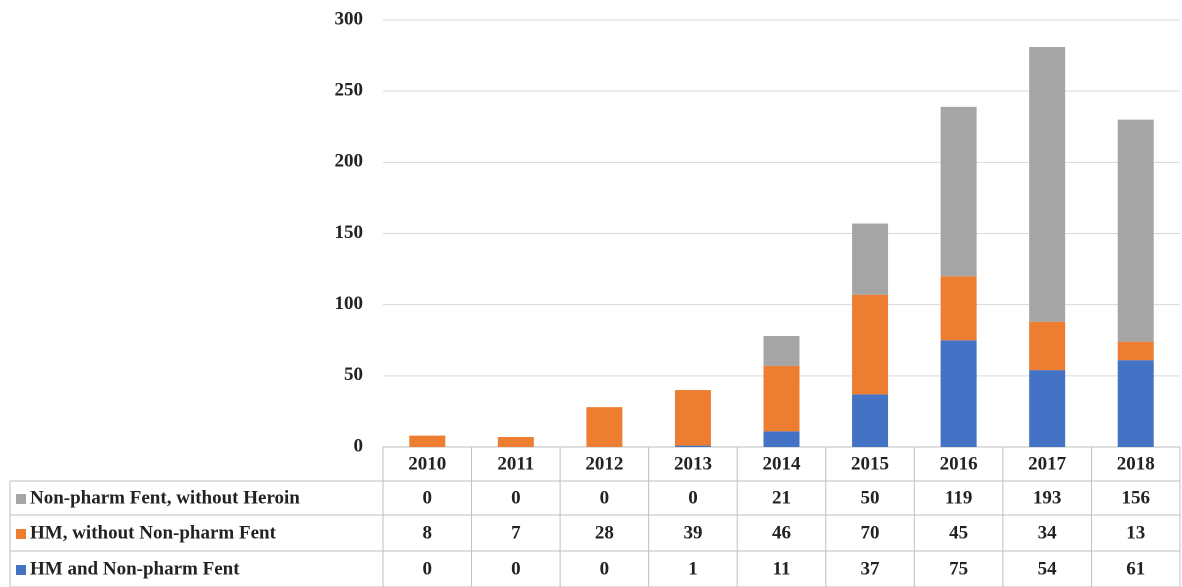 This screenshot has width=1182, height=587. Describe the element at coordinates (692, 532) in the screenshot. I see `table-value: 39` at that location.